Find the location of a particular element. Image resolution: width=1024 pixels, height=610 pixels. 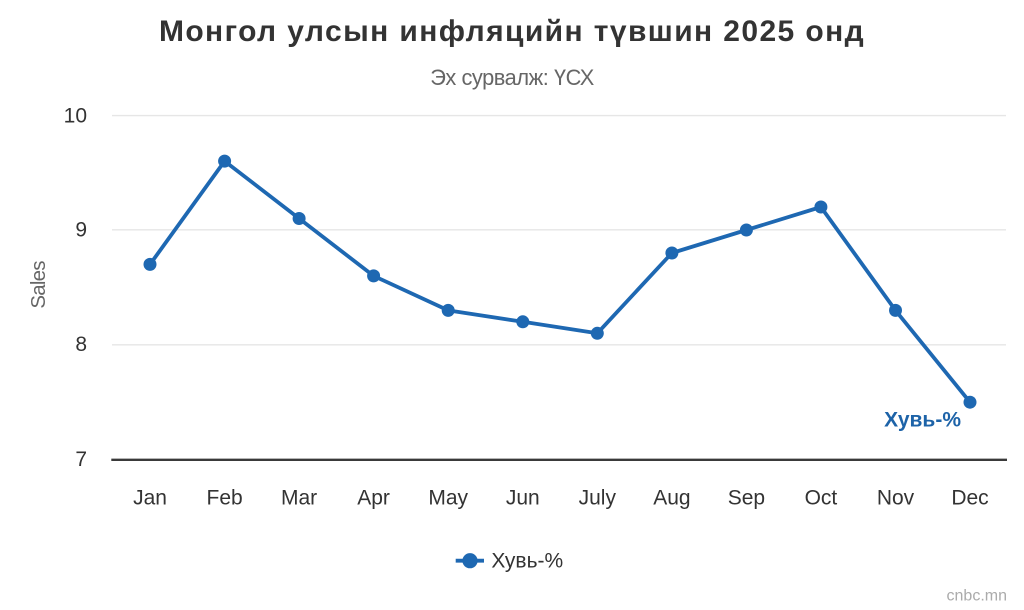

svg-text: Jun is located at coordinates (523, 498).